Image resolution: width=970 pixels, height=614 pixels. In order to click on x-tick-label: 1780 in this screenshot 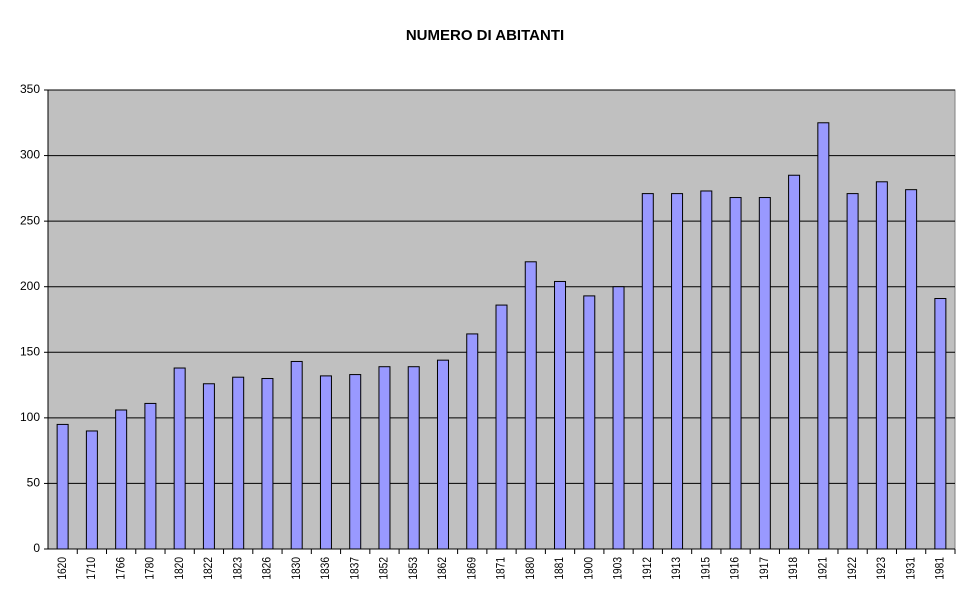, I will do `click(150, 568)`.